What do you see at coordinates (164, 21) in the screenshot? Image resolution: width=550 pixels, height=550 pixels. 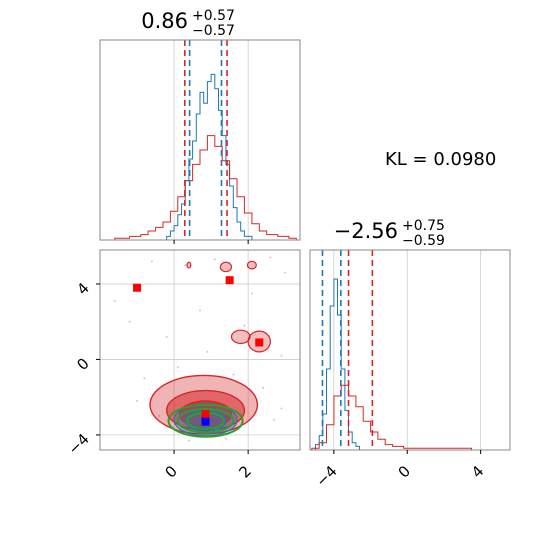 I see `panel-title-median: 0.86` at bounding box center [164, 21].